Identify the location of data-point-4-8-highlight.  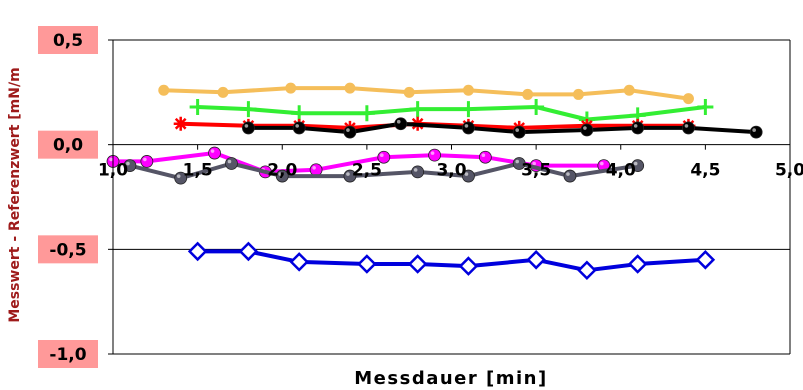
(534, 163).